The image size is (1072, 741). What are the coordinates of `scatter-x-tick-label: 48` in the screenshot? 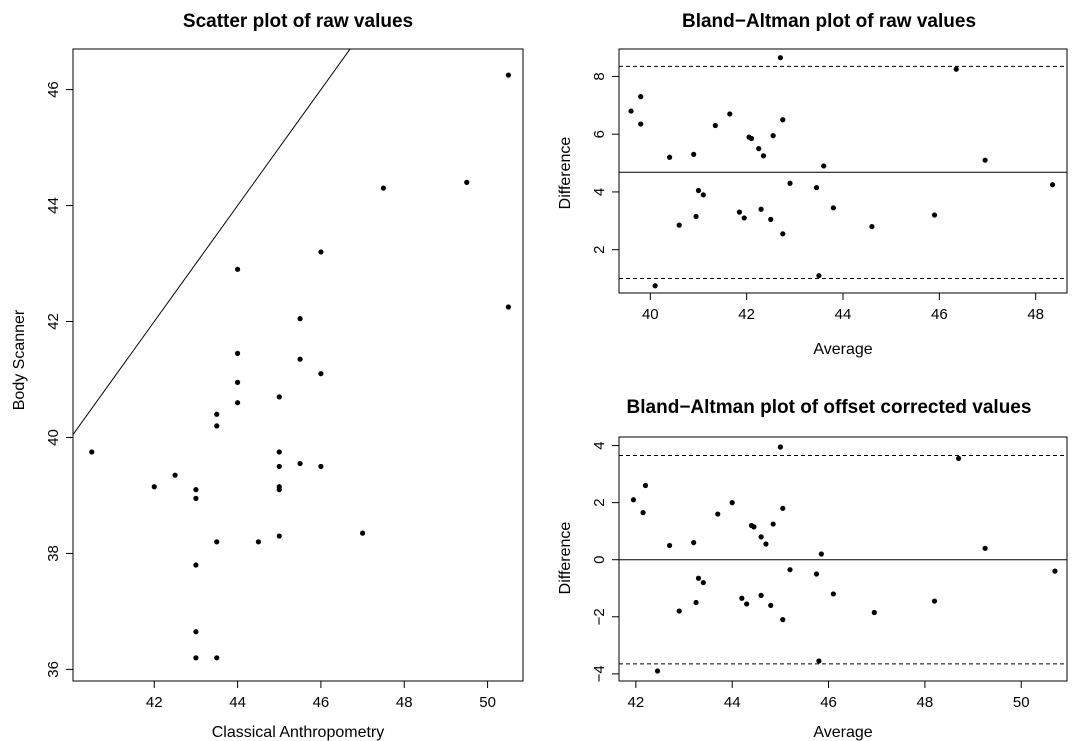 It's located at (404, 702).